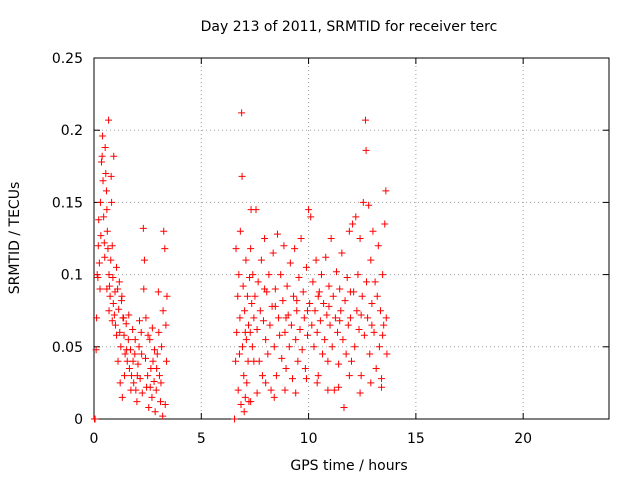 The image size is (640, 480). What do you see at coordinates (348, 466) in the screenshot?
I see `x-axis-title: GPS time / hours` at bounding box center [348, 466].